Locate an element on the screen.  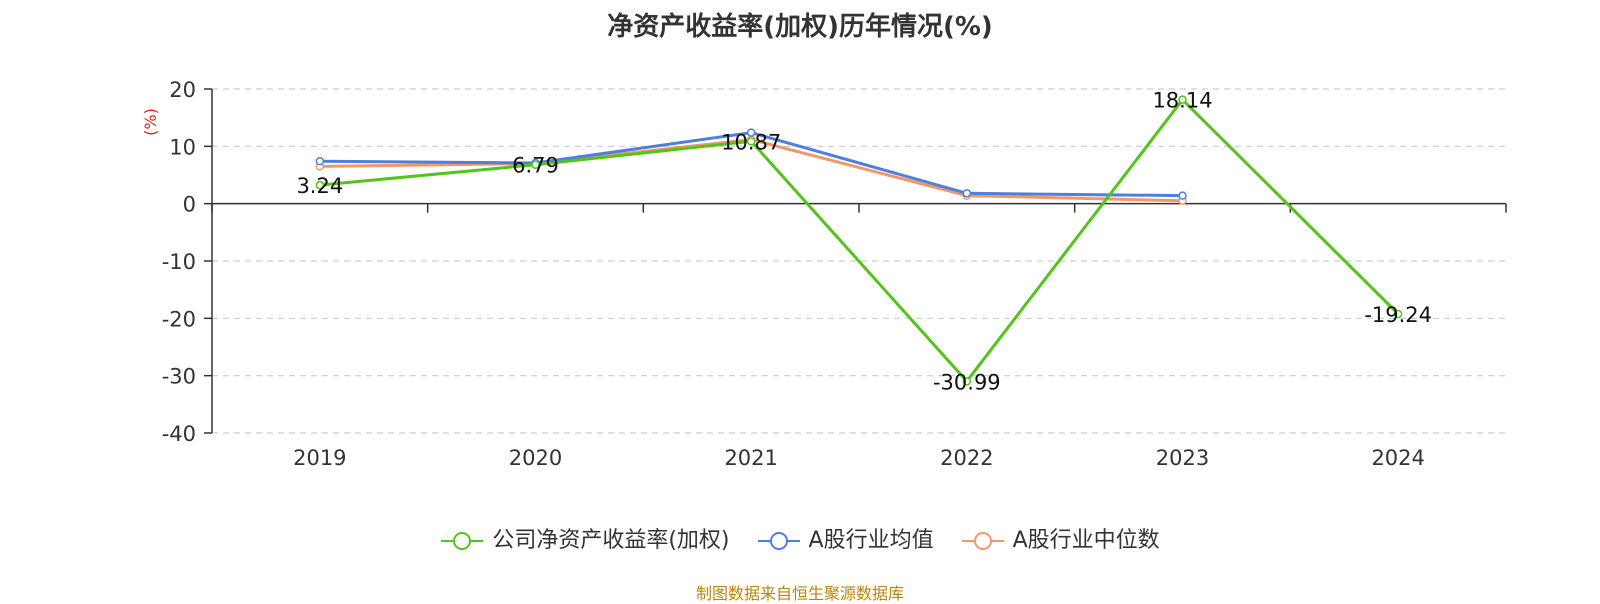
legend-label: 公司净资产收益率(加权) is located at coordinates (611, 540).